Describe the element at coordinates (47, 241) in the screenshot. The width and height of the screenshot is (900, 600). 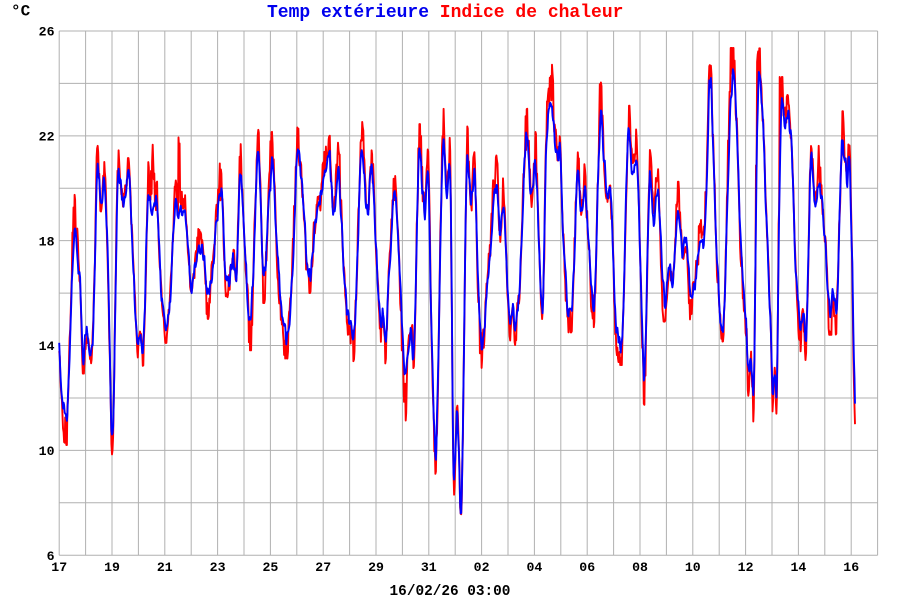
I see `svg-text: 18` at that location.